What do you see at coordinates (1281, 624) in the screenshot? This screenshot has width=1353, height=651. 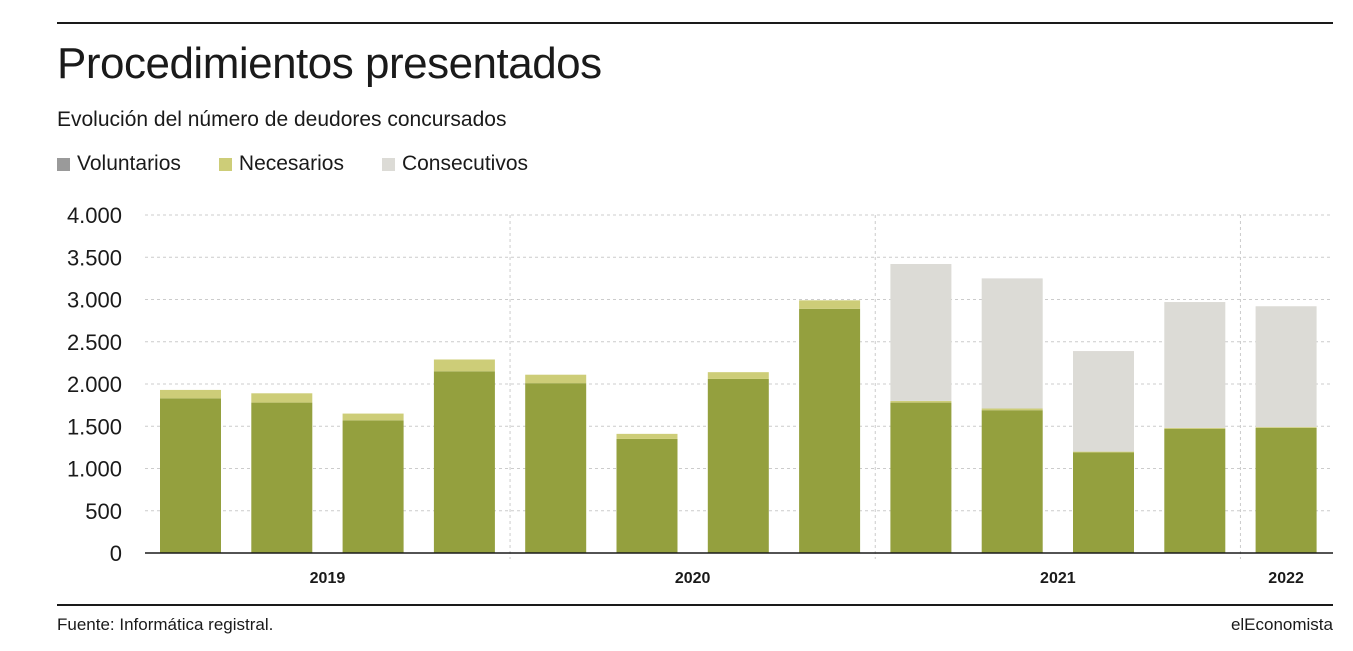 I see `brand-logo: elEconomista` at bounding box center [1281, 624].